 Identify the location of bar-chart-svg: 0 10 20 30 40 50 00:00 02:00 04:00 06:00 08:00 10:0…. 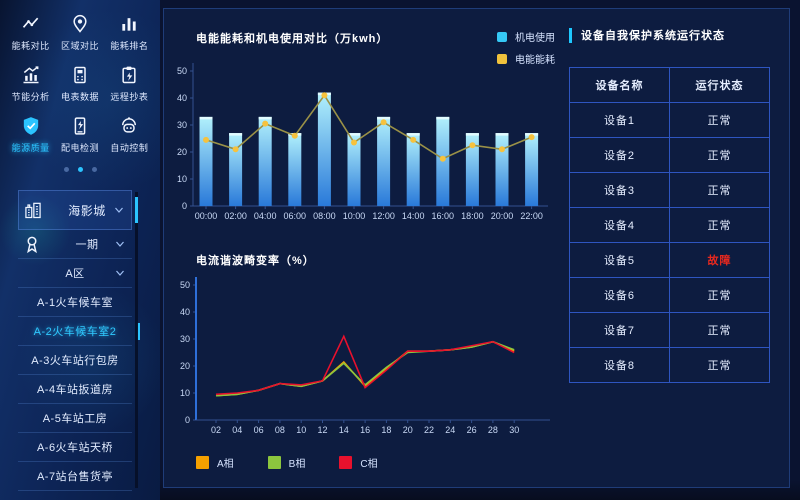
(362, 142).